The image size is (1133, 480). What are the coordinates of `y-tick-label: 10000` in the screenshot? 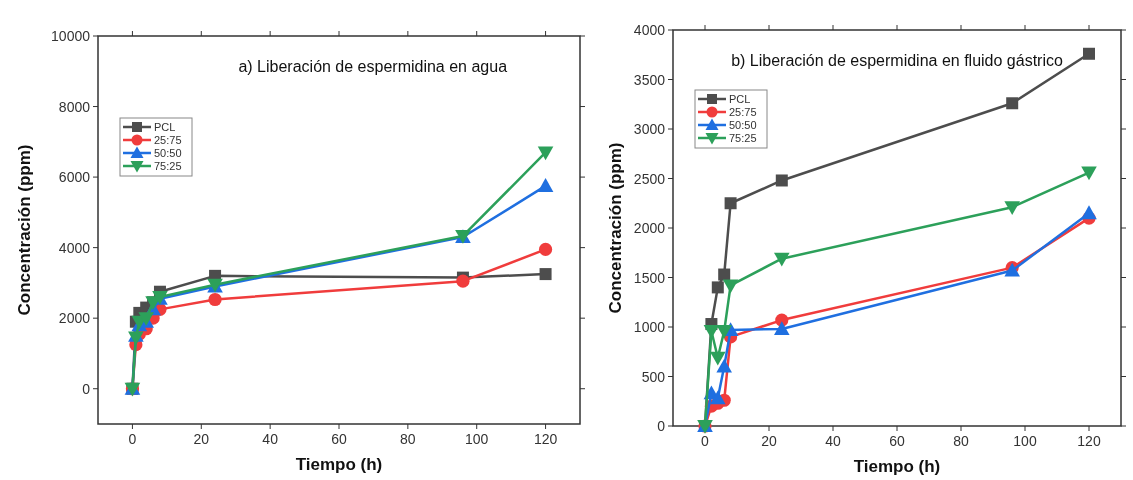 It's located at (71, 36).